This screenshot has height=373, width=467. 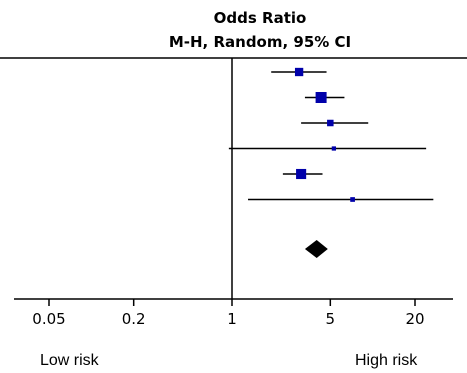 I want to click on x-tick-label-3: 5, so click(x=331, y=319).